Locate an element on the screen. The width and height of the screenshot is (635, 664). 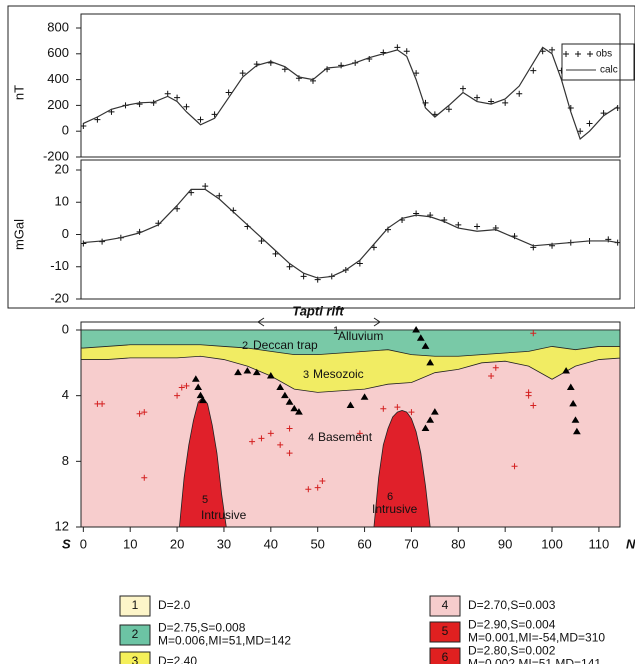
section-label: 1 is located at coordinates (336, 331).